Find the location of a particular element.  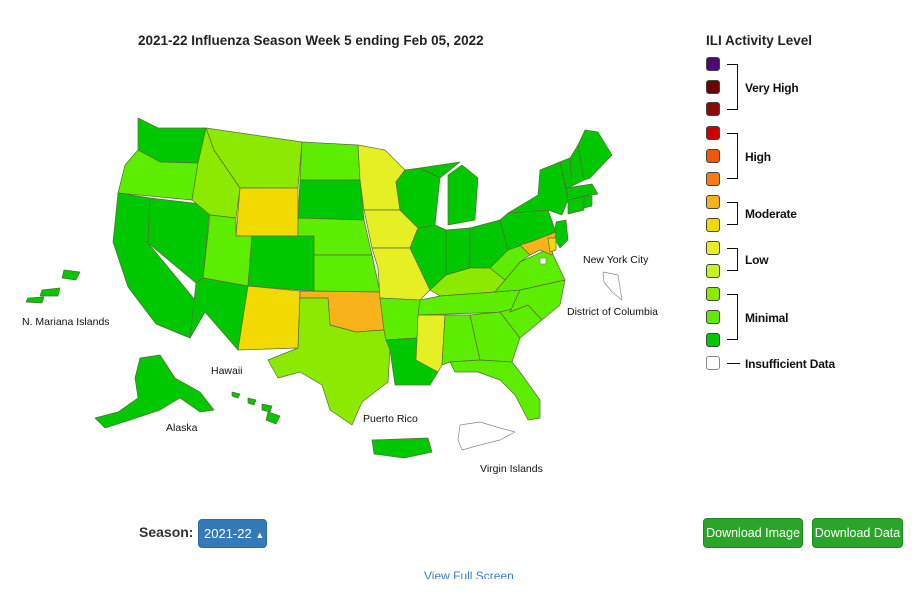

state-VI is located at coordinates (486, 436).